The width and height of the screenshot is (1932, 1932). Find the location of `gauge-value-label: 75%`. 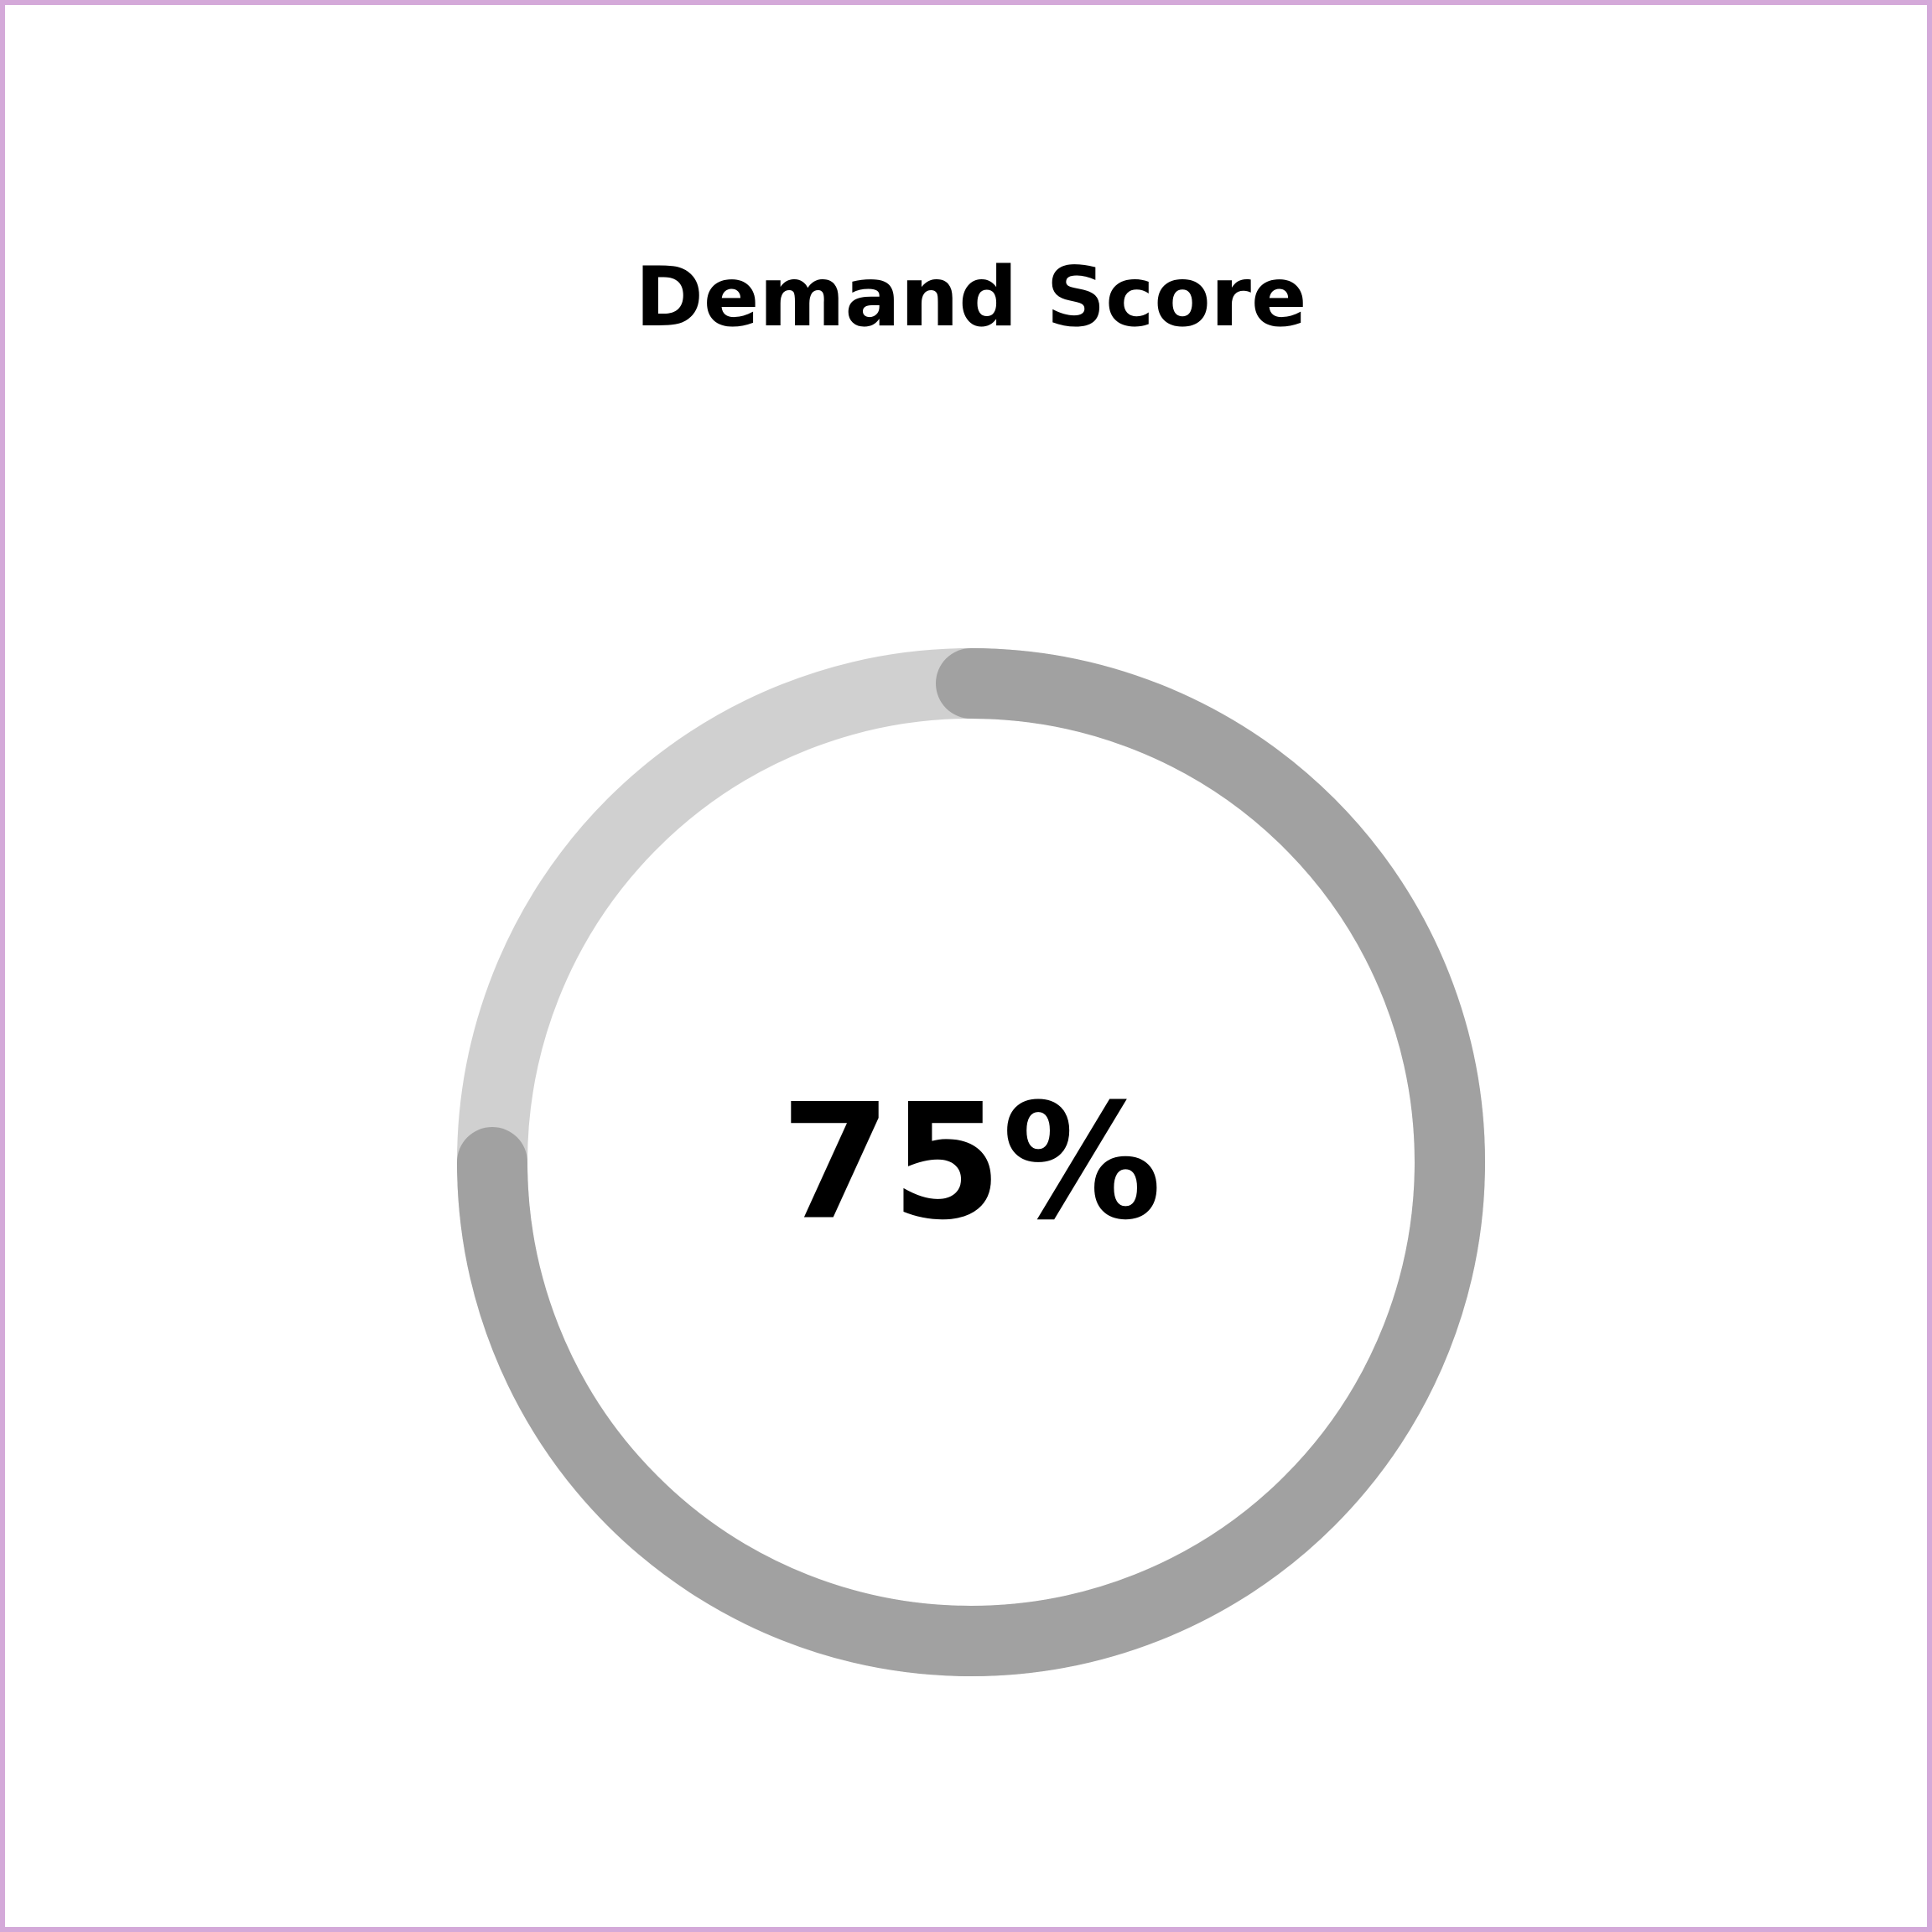

gauge-value-label: 75% is located at coordinates (971, 1162).